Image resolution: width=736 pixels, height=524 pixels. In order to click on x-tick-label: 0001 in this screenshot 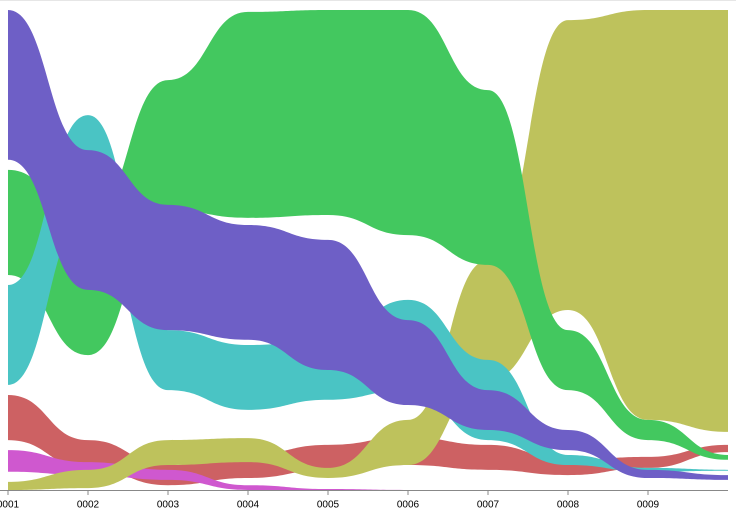, I will do `click(10, 505)`.